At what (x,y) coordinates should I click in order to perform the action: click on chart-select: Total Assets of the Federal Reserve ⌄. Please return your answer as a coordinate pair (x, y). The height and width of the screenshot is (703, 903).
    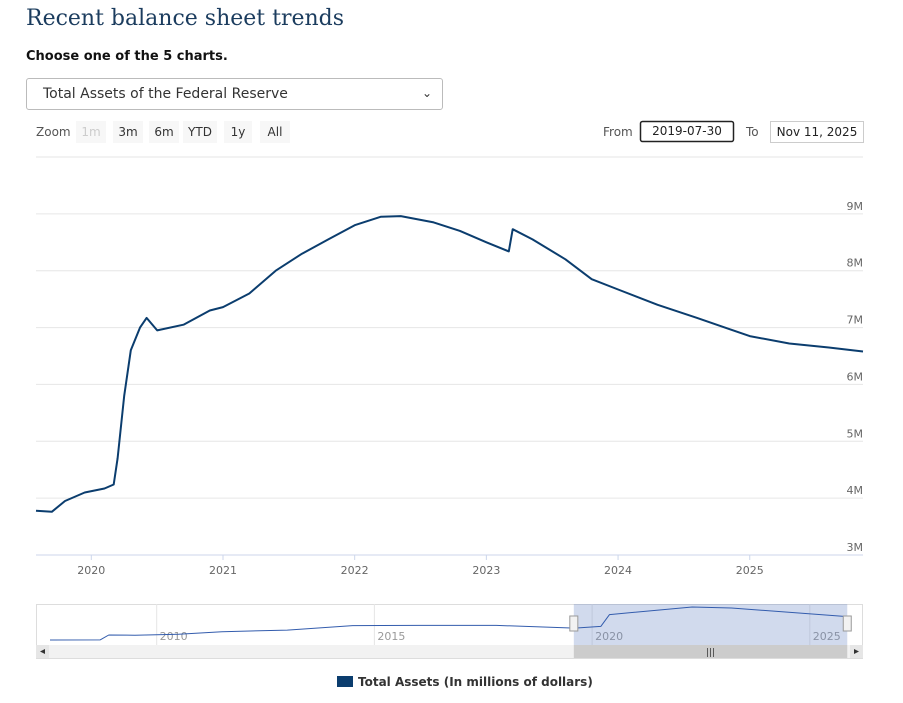
    Looking at the image, I should click on (234, 94).